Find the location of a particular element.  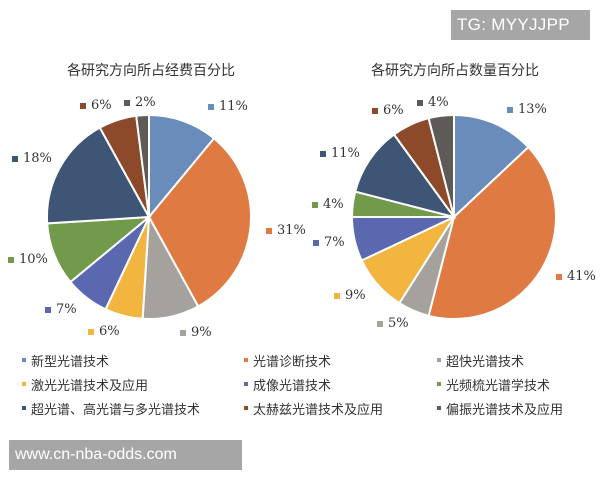

legend-item: 偏振光谱技术及应用 is located at coordinates (509, 408).